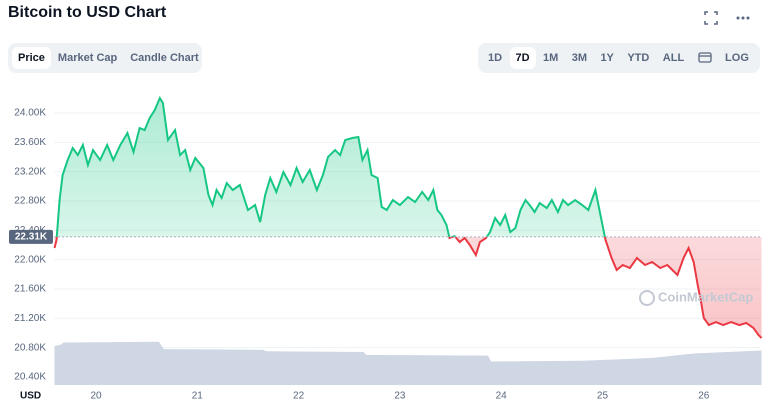 The image size is (768, 405). What do you see at coordinates (711, 18) in the screenshot?
I see `fullscreen-icon` at bounding box center [711, 18].